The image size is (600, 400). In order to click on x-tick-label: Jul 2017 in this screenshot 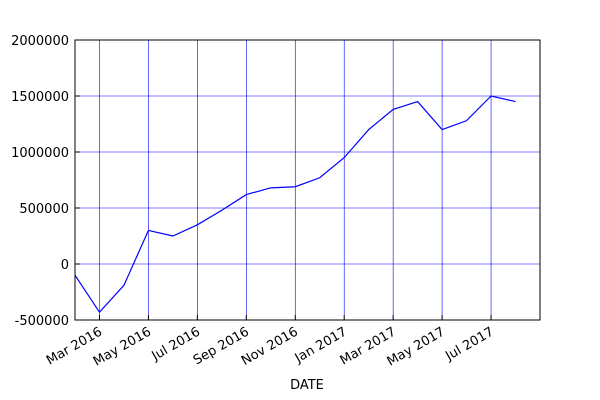, I will do `click(469, 345)`.